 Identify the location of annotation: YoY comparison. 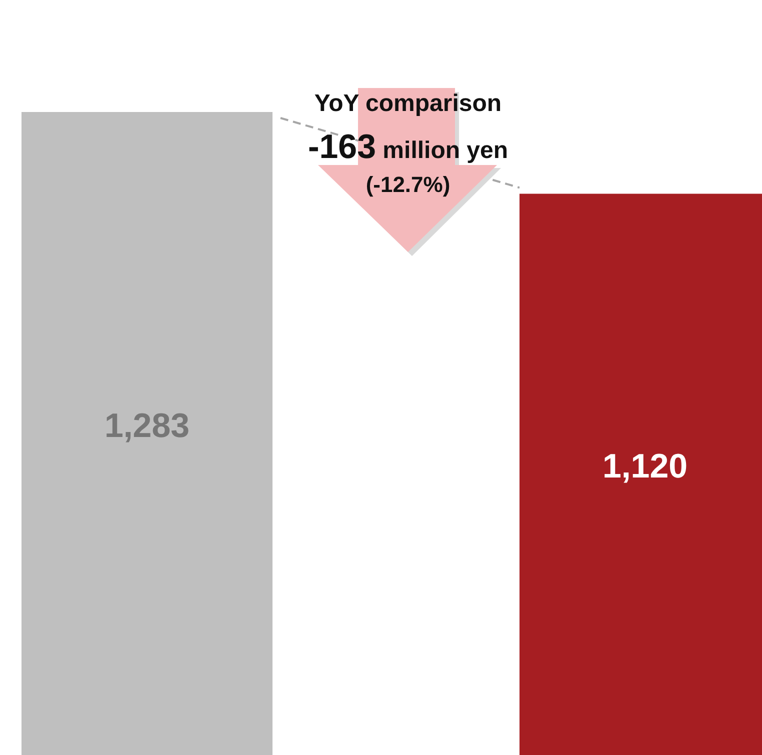
(408, 104).